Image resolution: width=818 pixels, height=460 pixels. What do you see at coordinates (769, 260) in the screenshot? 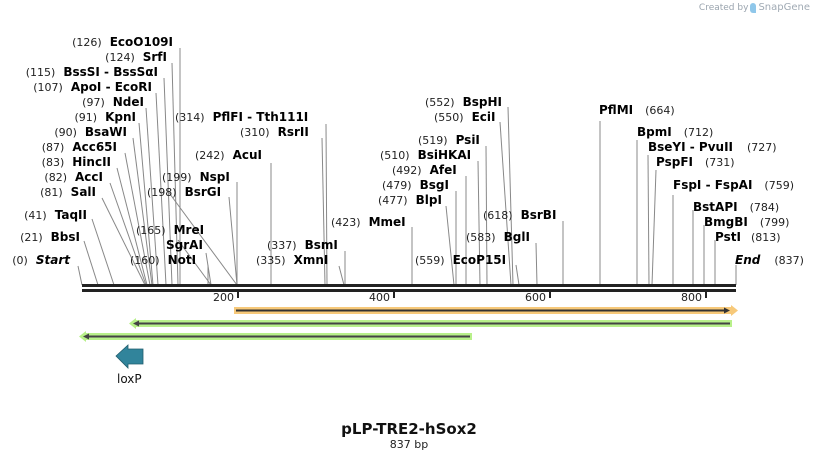
I see `end-label: End (837)` at bounding box center [769, 260].